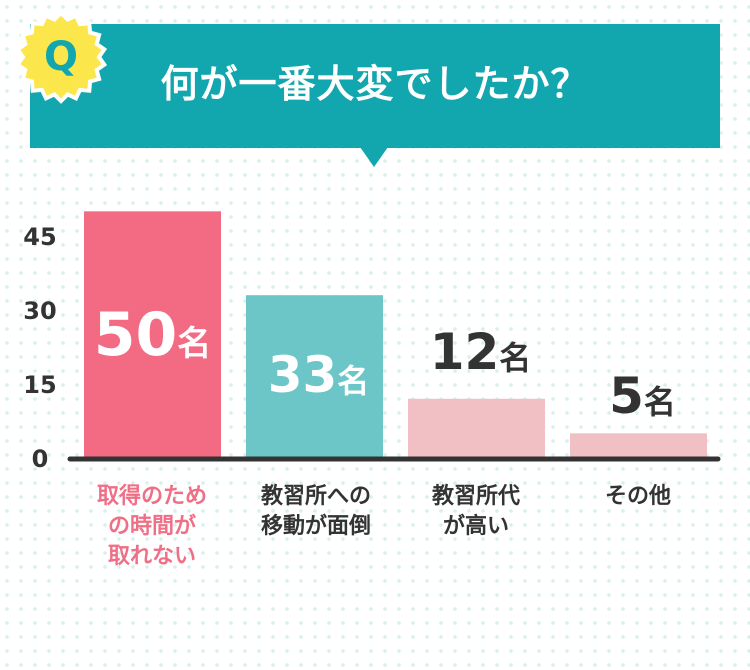 This screenshot has width=750, height=670. What do you see at coordinates (39, 385) in the screenshot?
I see `y-tick-label: 15` at bounding box center [39, 385].